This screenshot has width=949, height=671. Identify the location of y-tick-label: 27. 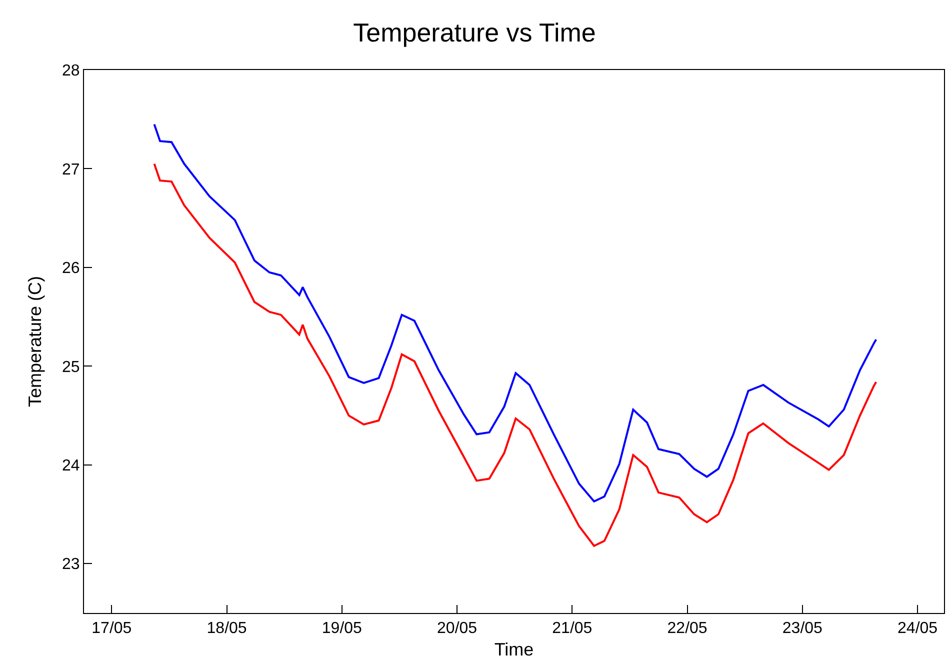
(71, 169).